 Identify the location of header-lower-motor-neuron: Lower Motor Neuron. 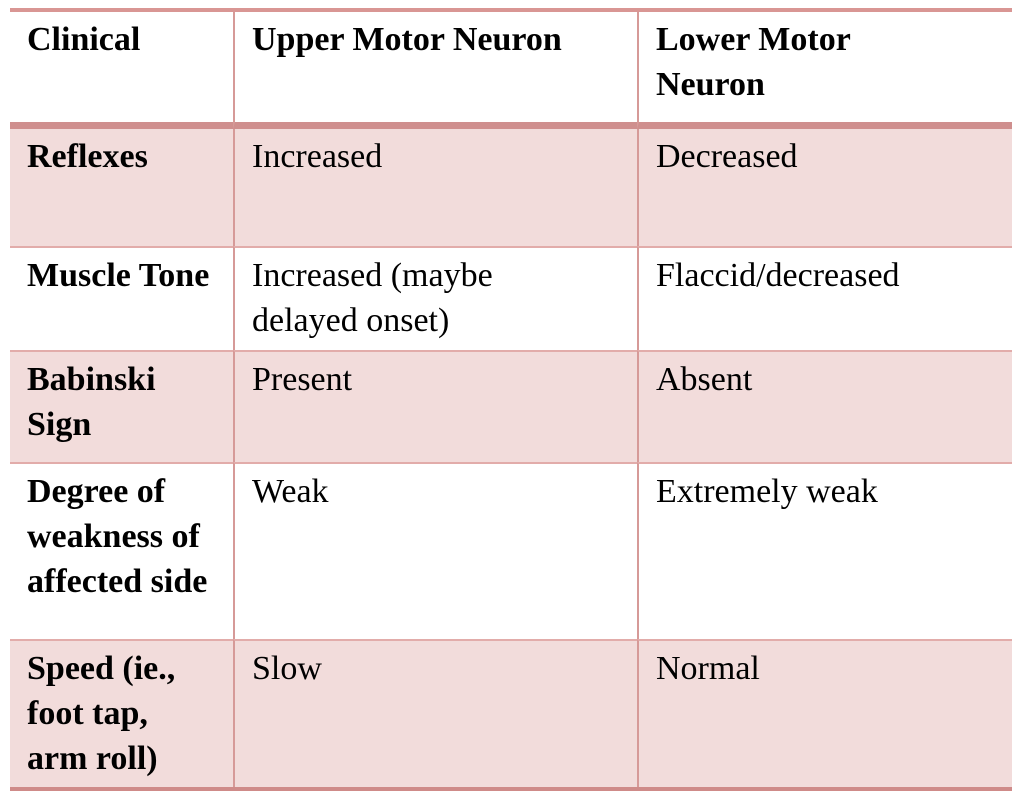
(824, 70).